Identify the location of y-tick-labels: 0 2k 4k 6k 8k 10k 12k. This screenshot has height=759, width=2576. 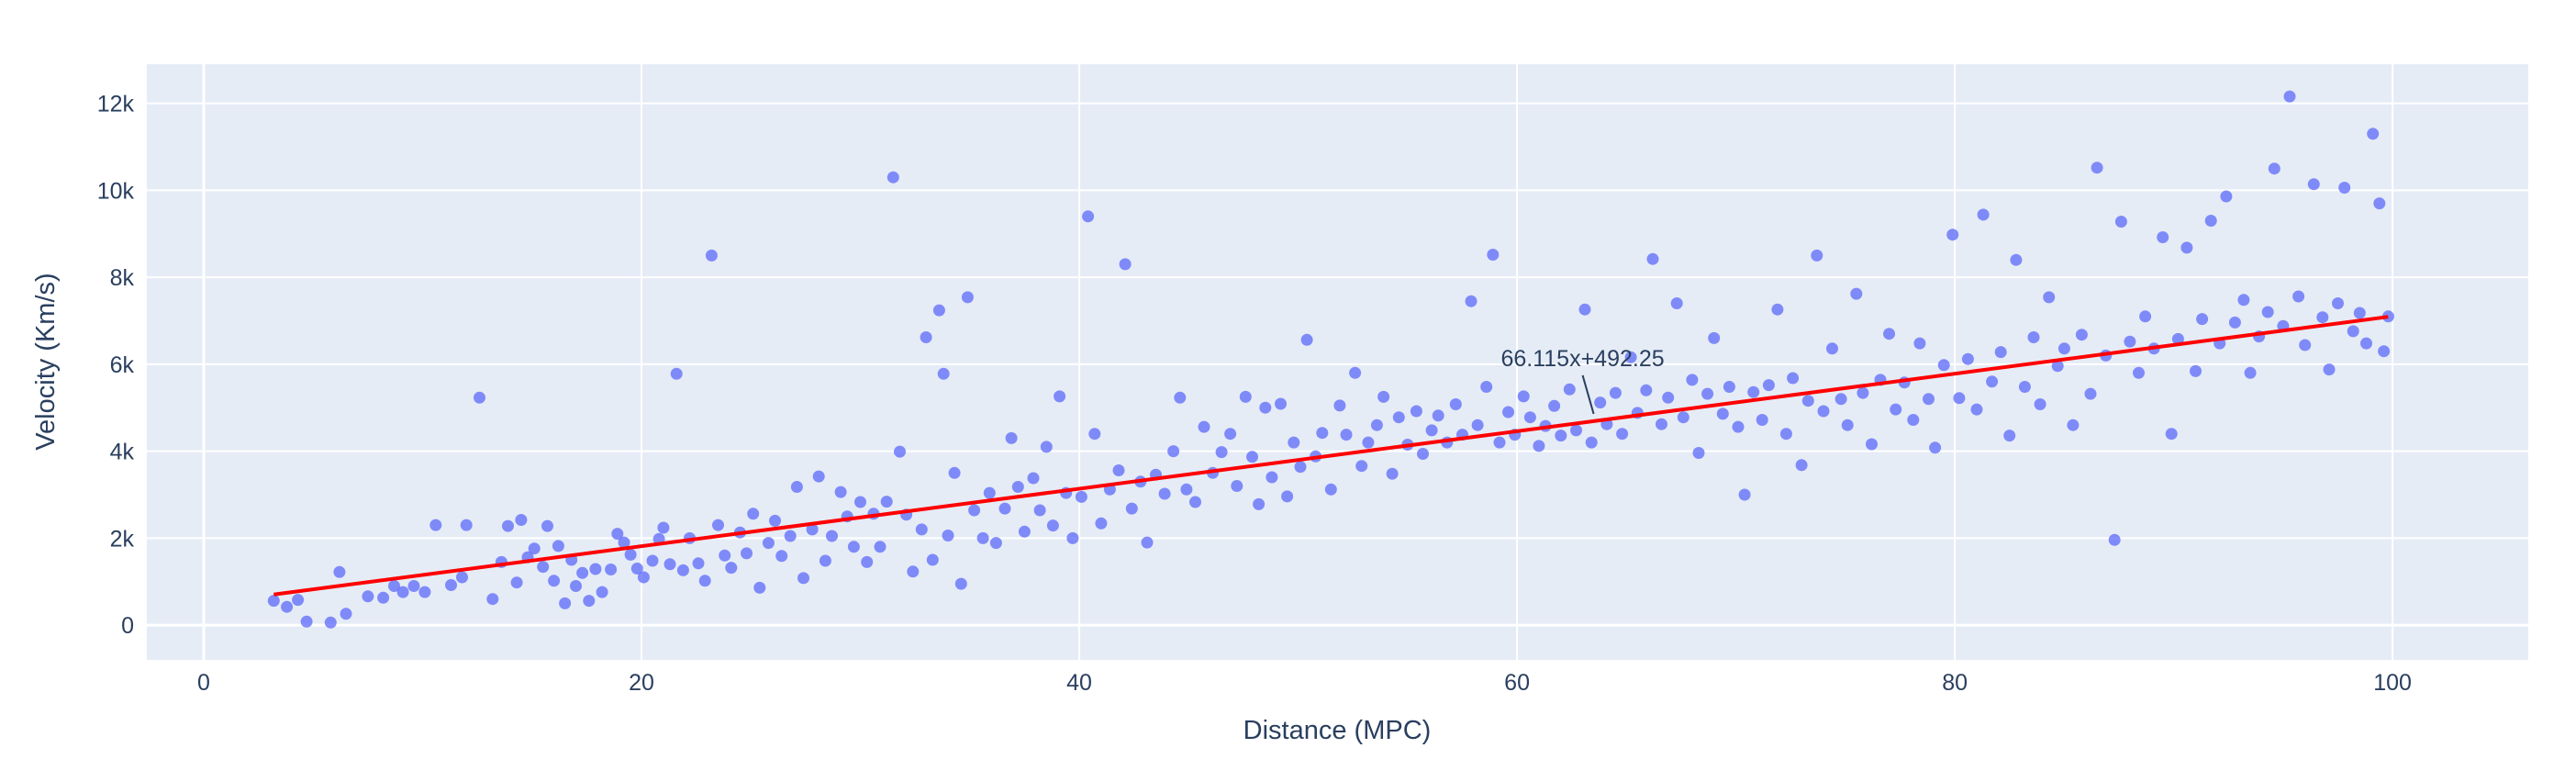
(116, 365).